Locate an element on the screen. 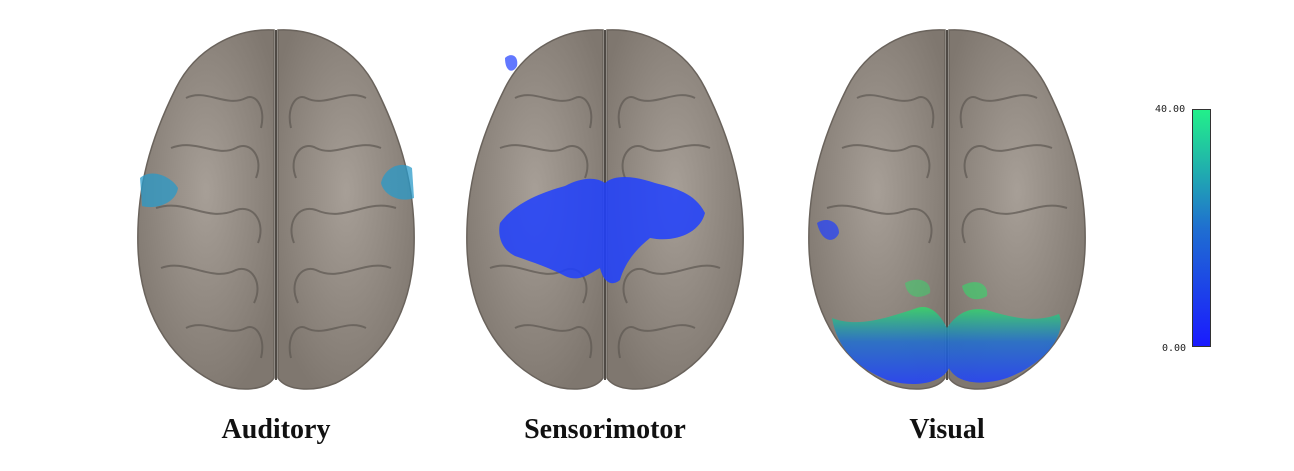 The height and width of the screenshot is (471, 1294). label-visual: Visual is located at coordinates (947, 429).